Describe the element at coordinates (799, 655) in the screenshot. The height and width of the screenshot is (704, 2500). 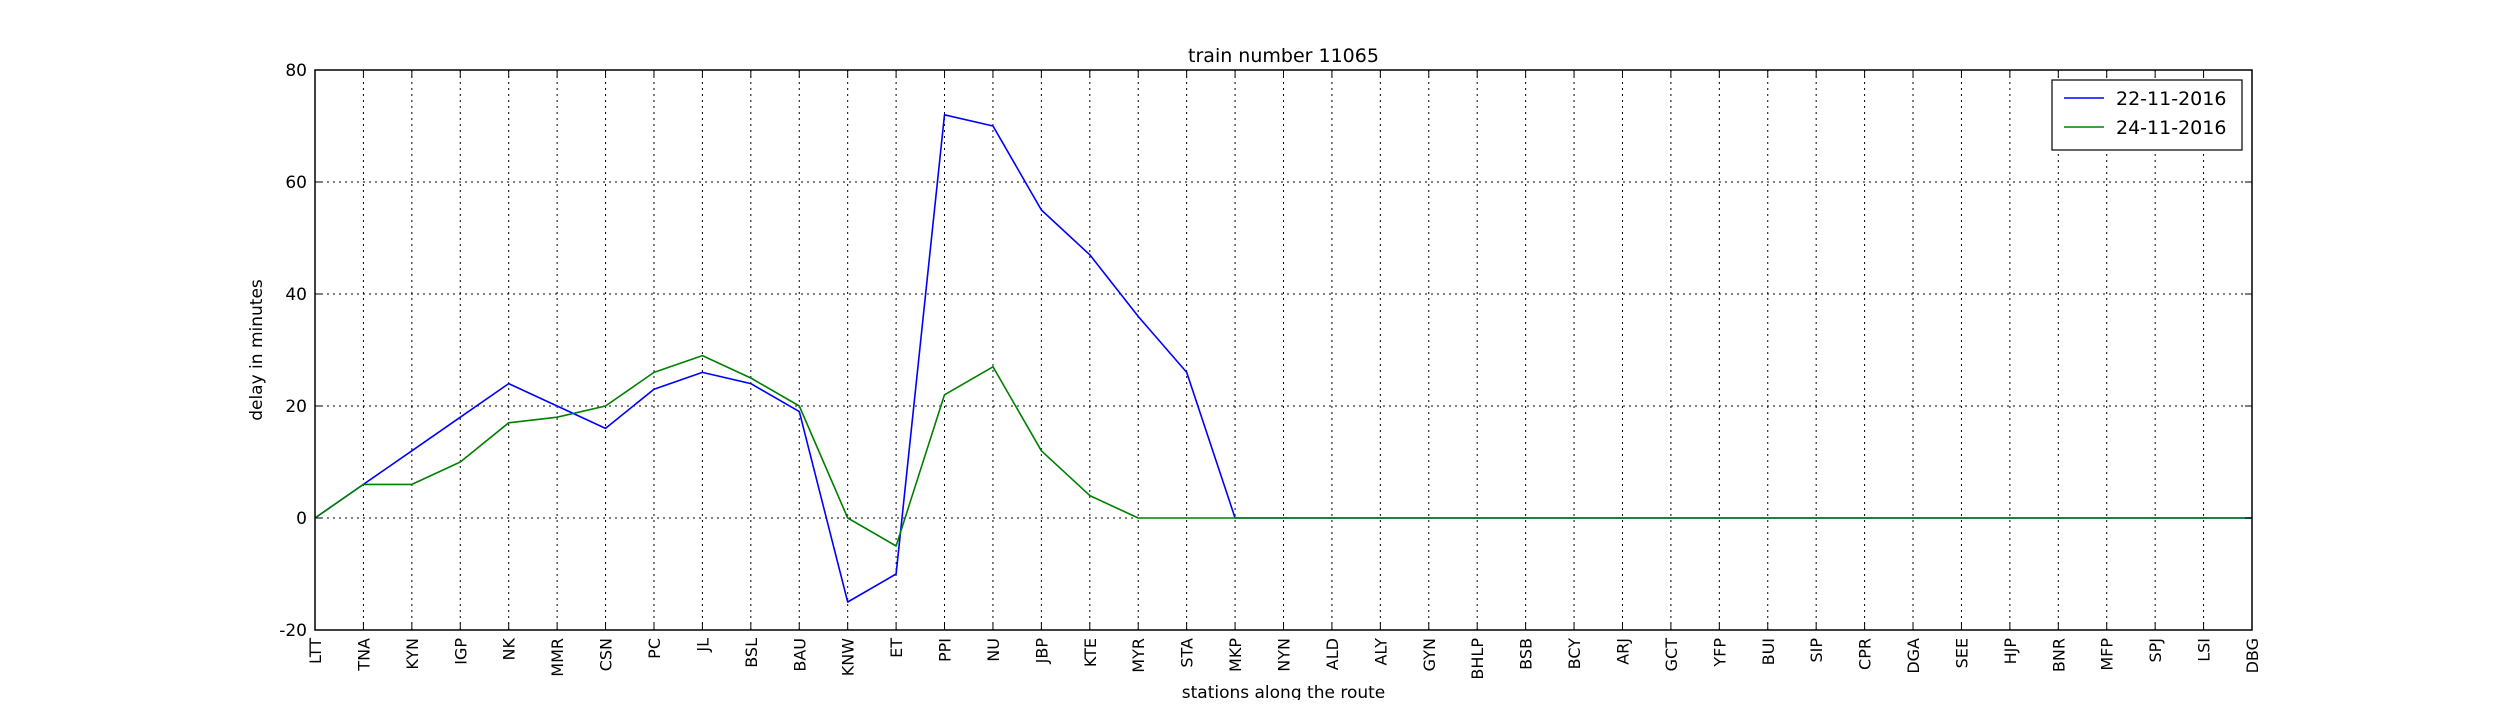
I see `x-tick-label: BAU` at that location.